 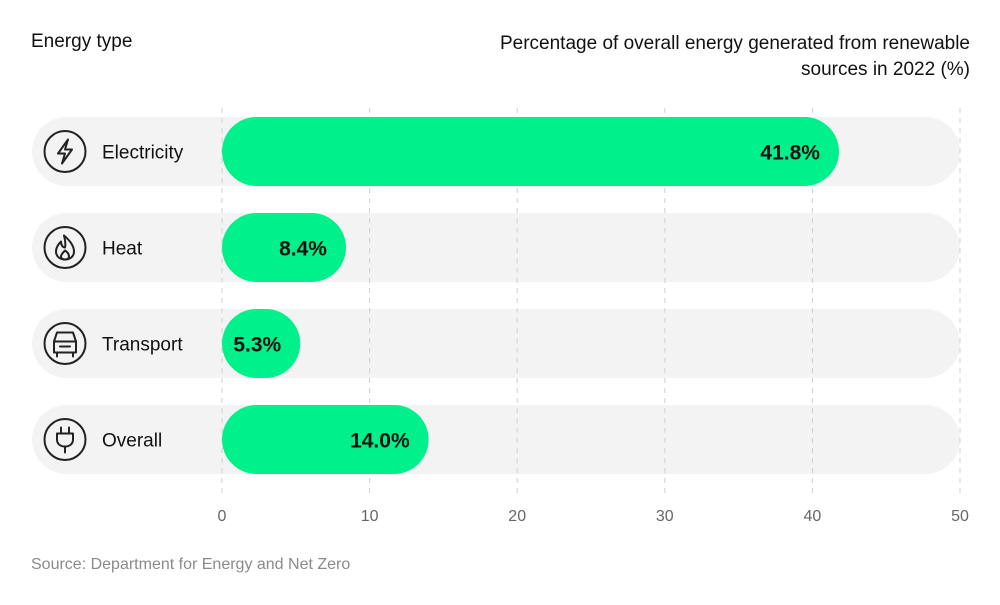 I want to click on left-axis-heading: Energy type, so click(x=82, y=41).